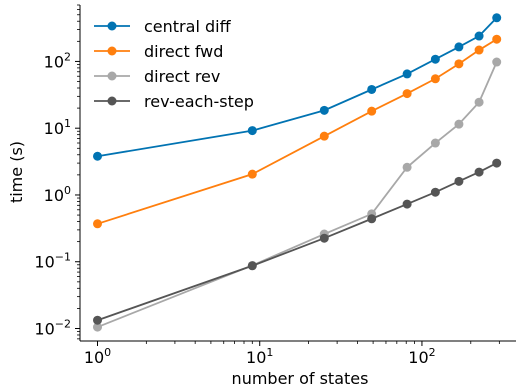 This screenshot has width=522, height=388. Describe the element at coordinates (182, 76) in the screenshot. I see `legend-label: direct rev` at that location.